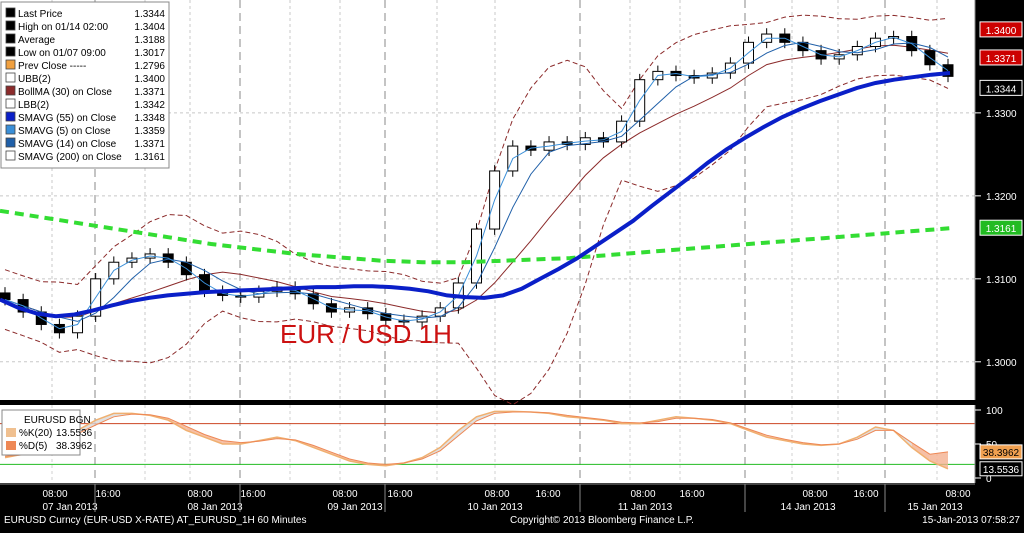 This screenshot has width=1024, height=533. Describe the element at coordinates (74, 433) in the screenshot. I see `k-value: 13.5536` at that location.